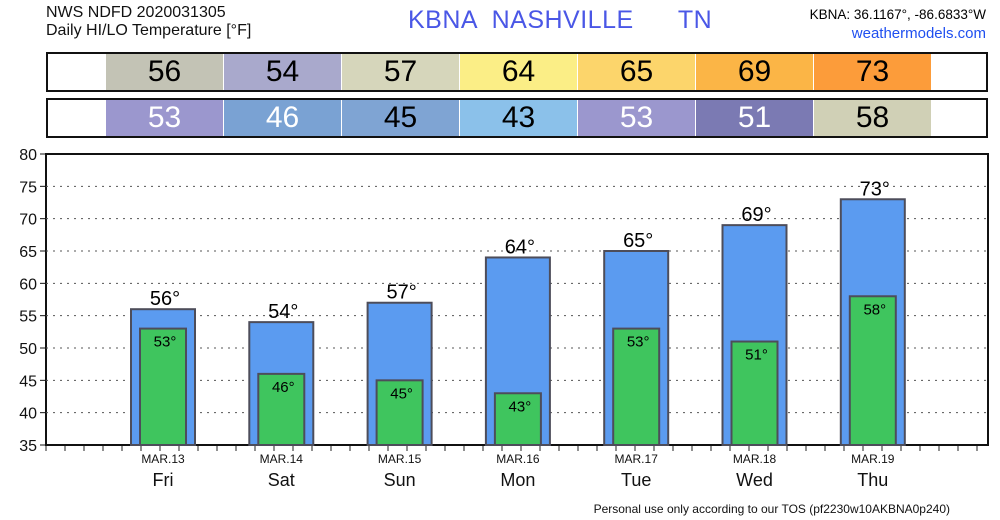  What do you see at coordinates (518, 459) in the screenshot?
I see `date-label: MAR.16` at bounding box center [518, 459].